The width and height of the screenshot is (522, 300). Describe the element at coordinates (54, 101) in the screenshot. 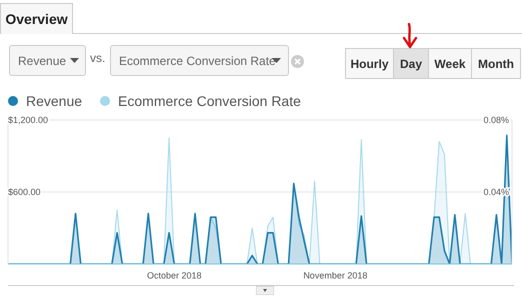

I see `legend-label: Revenue` at that location.